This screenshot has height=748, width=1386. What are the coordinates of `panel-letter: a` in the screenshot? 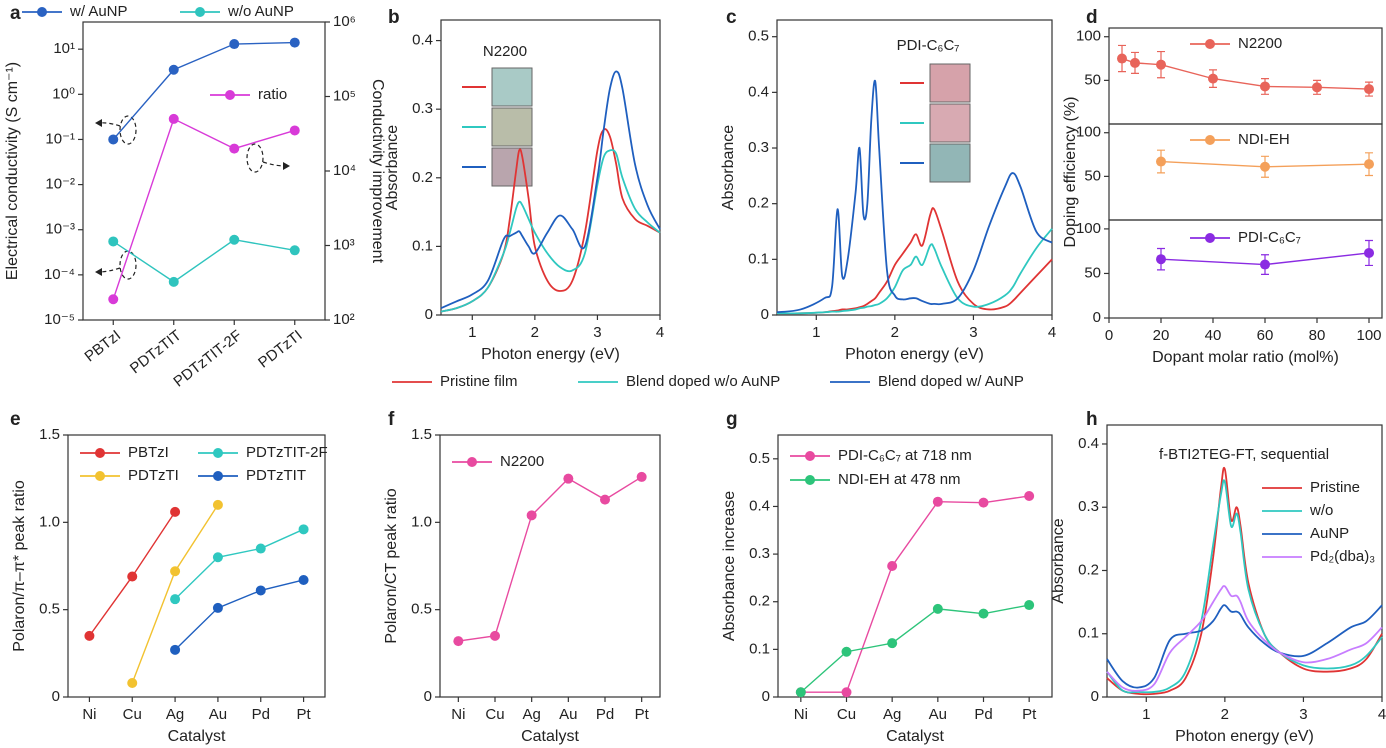 It's located at (15, 13).